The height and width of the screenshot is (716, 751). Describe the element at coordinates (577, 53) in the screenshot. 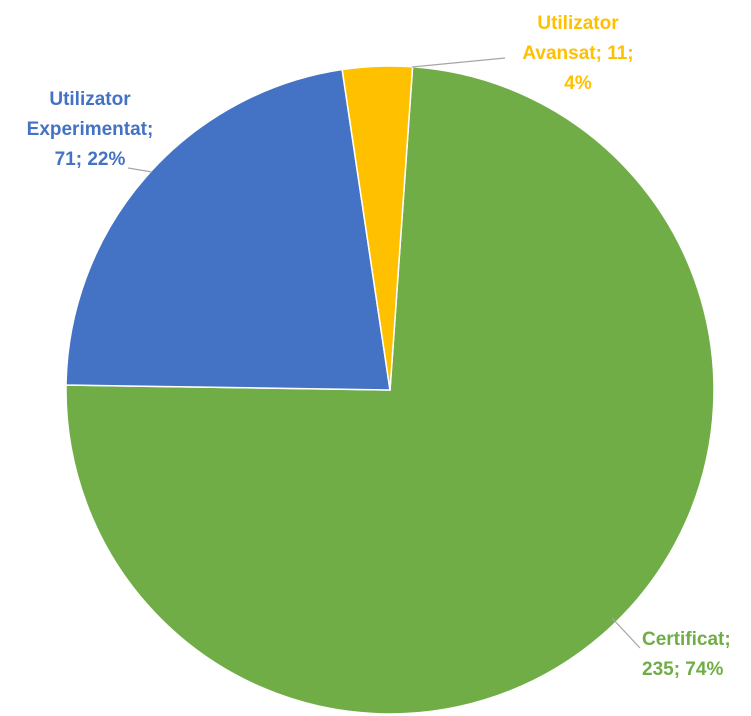

I see `data-label: Avansat; 11;` at that location.